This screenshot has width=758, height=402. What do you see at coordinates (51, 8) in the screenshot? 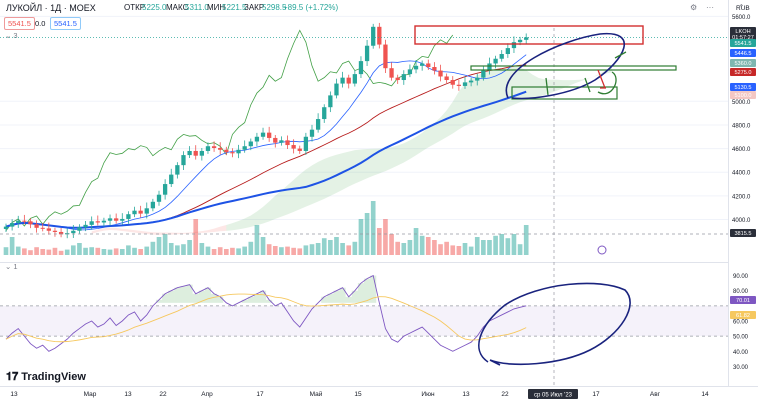
I see `symbol-title: ЛУКОЙЛ · 1Д · MOEX` at bounding box center [51, 8].